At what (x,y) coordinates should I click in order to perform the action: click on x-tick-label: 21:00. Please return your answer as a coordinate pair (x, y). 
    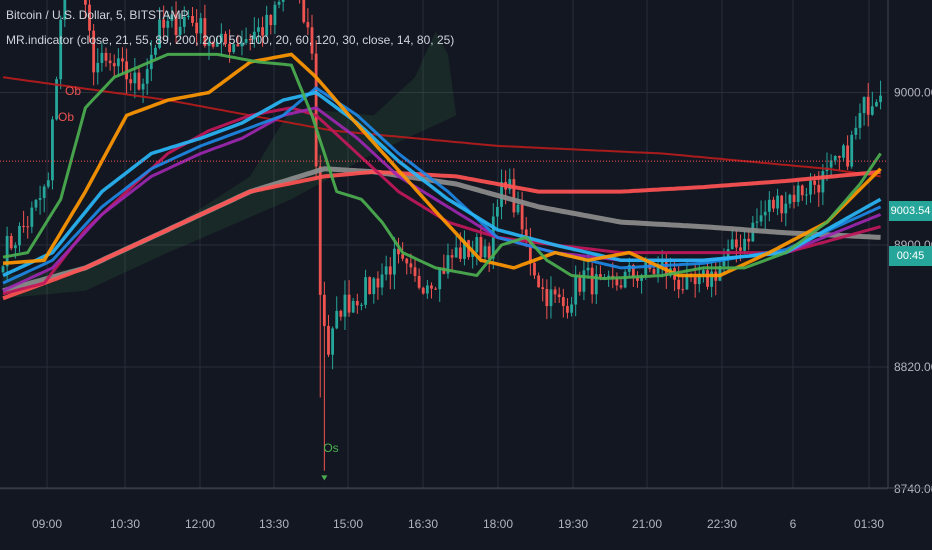
    Looking at the image, I should click on (647, 524).